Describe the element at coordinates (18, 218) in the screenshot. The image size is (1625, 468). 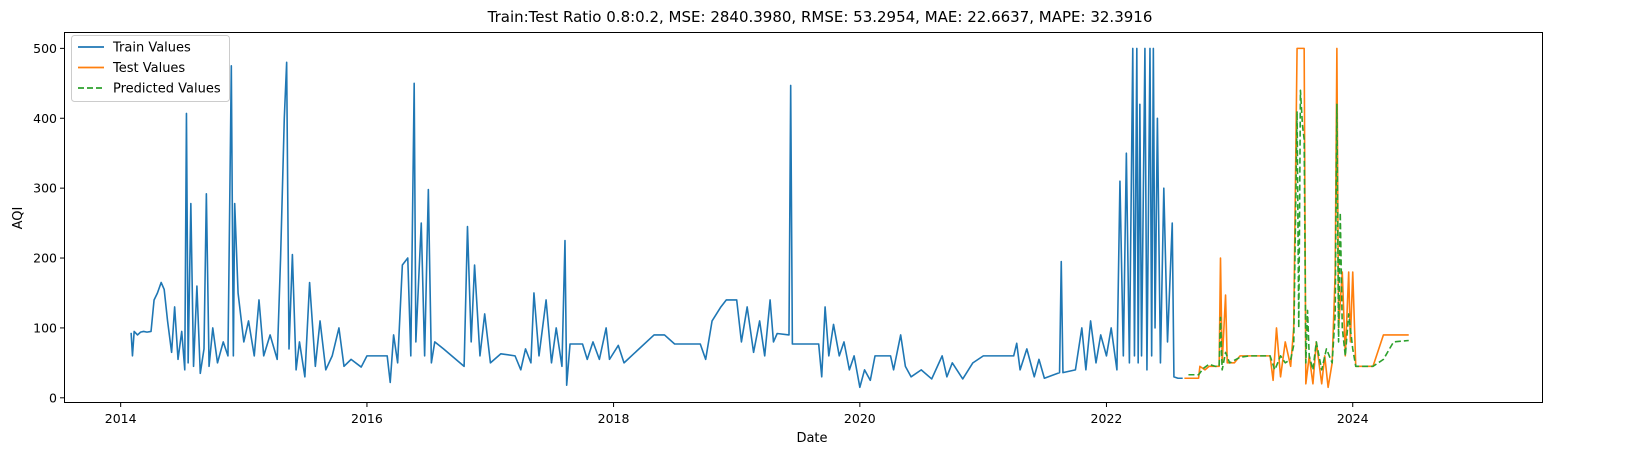
I see `y-axis-label: AQI` at that location.